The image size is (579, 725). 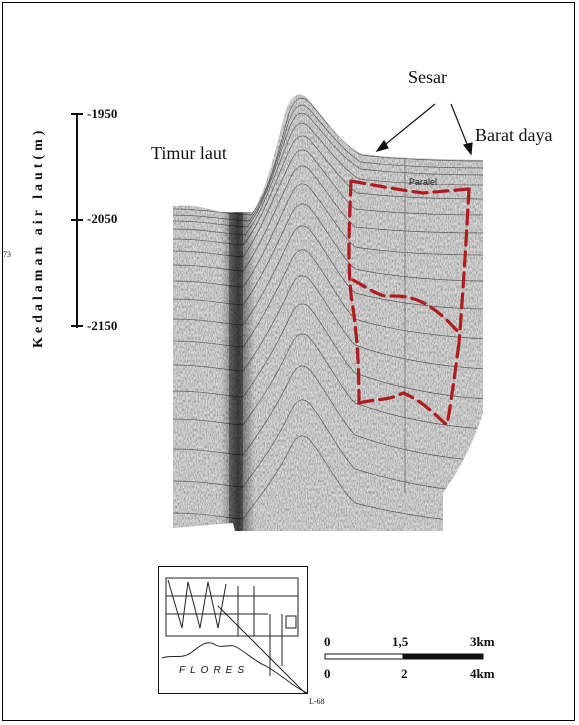 I want to click on depth-tick-2050: -2050, so click(x=102, y=218).